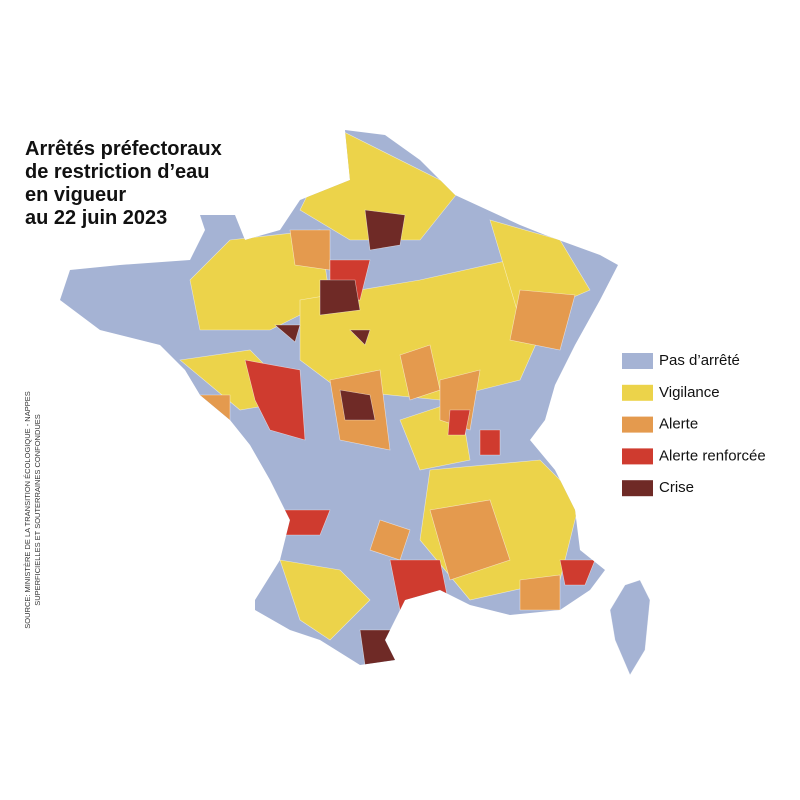  I want to click on title-line: de restriction d’eau, so click(117, 172).